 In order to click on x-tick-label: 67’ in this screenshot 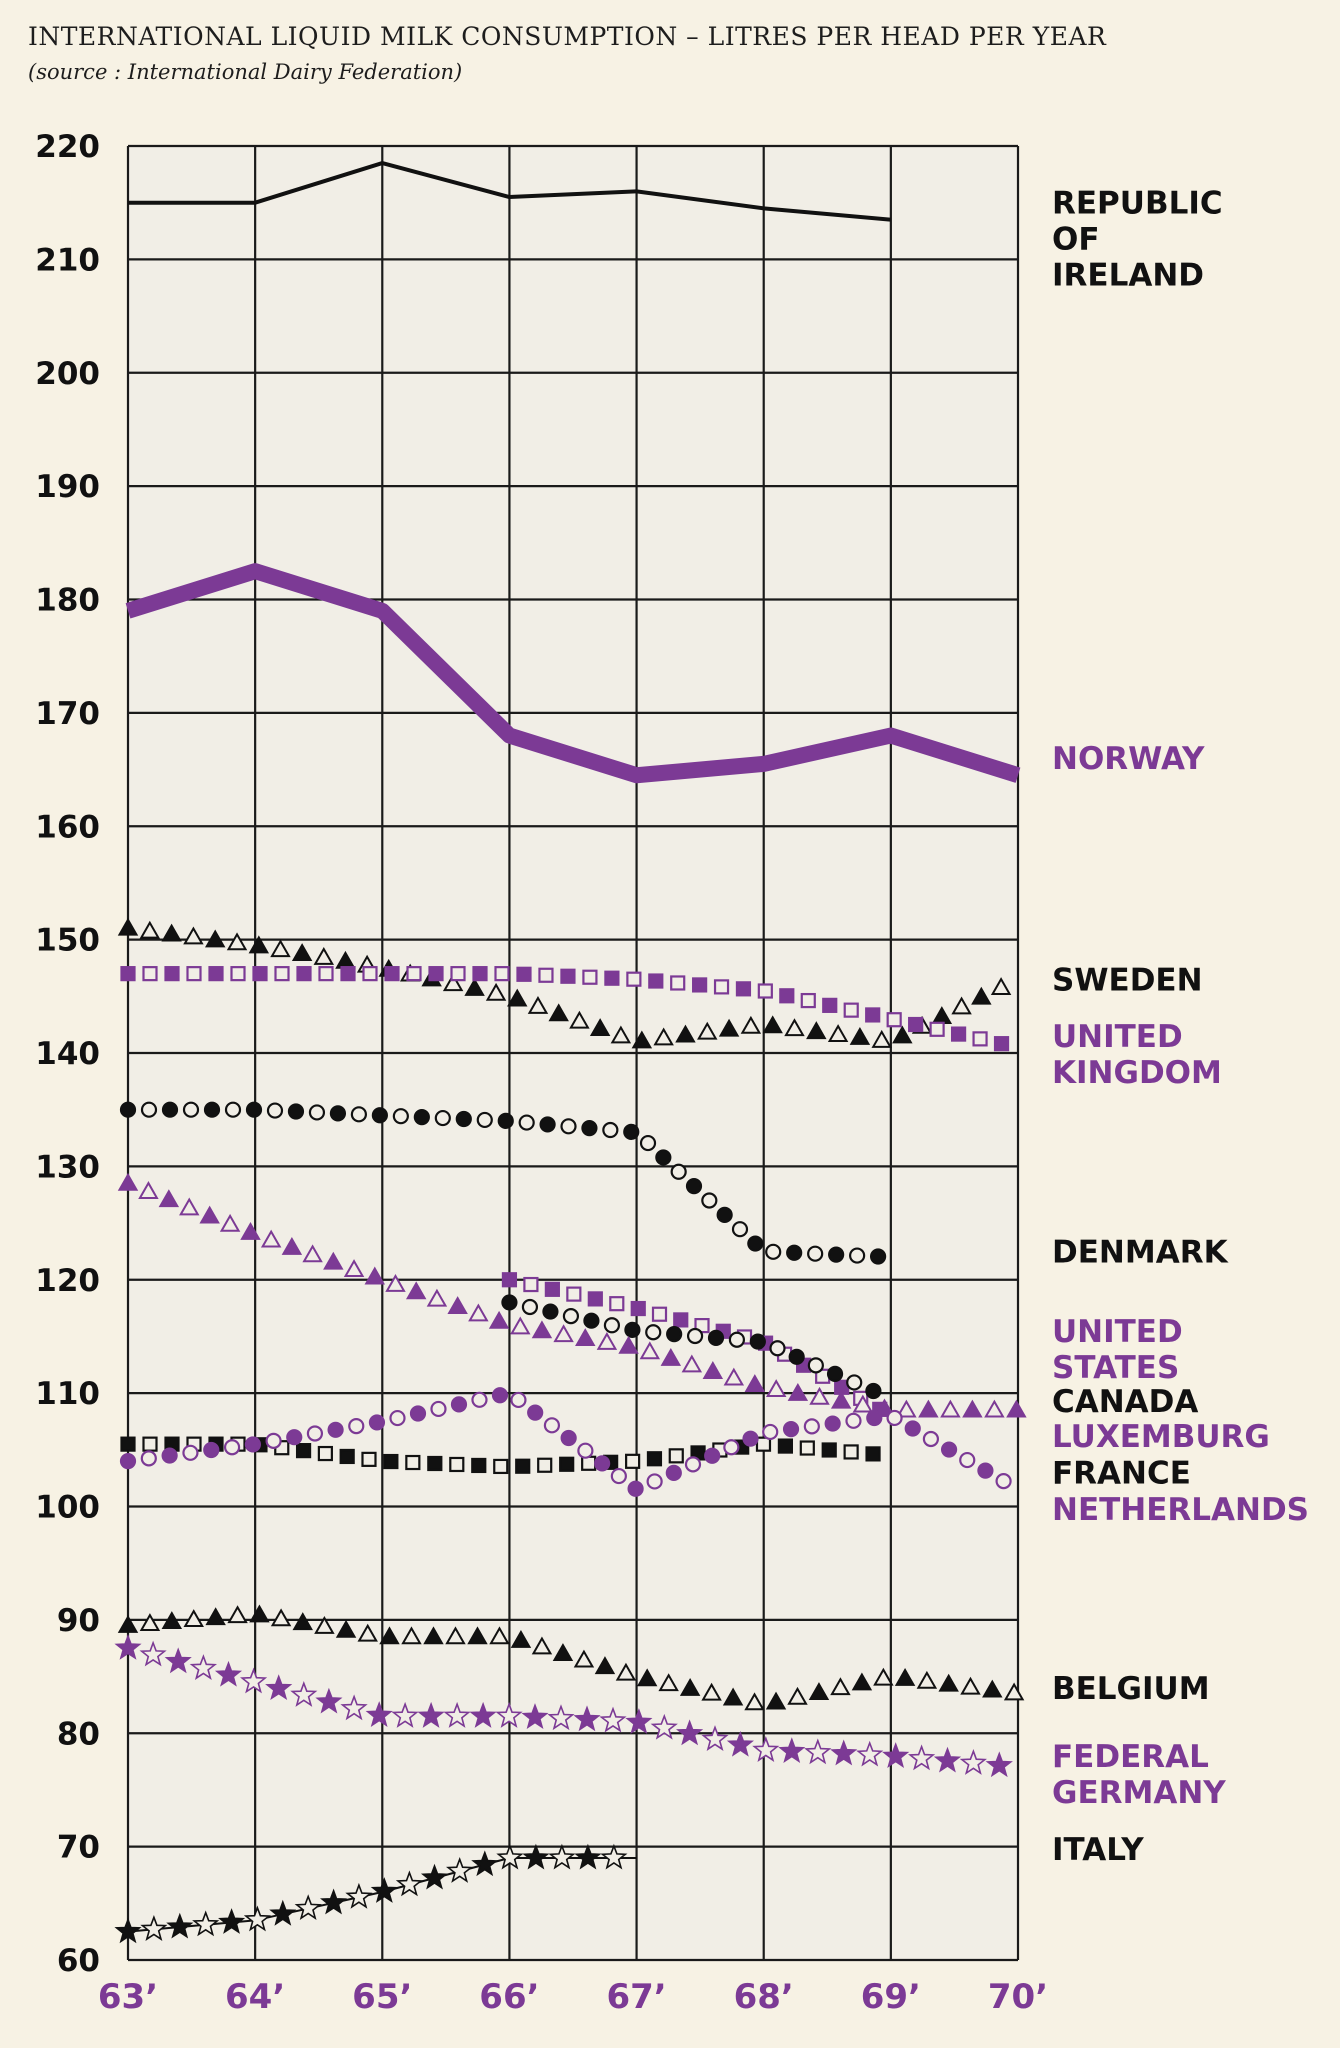, I will do `click(636, 1997)`.